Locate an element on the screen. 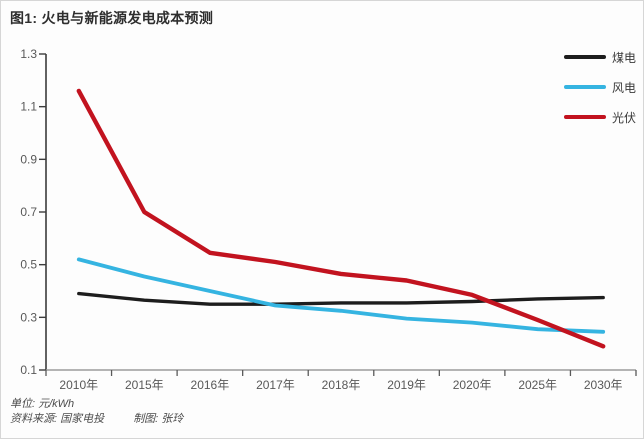 The image size is (644, 439). legend-item-coal: 煤电 is located at coordinates (600, 57).